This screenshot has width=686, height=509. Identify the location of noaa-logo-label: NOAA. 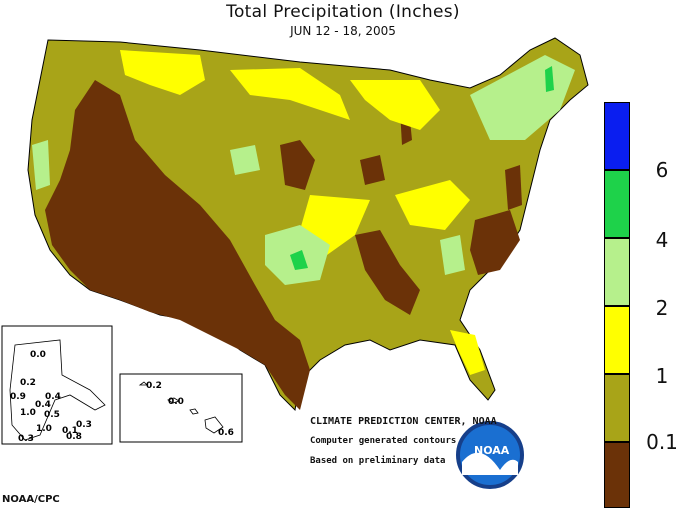
(492, 450).